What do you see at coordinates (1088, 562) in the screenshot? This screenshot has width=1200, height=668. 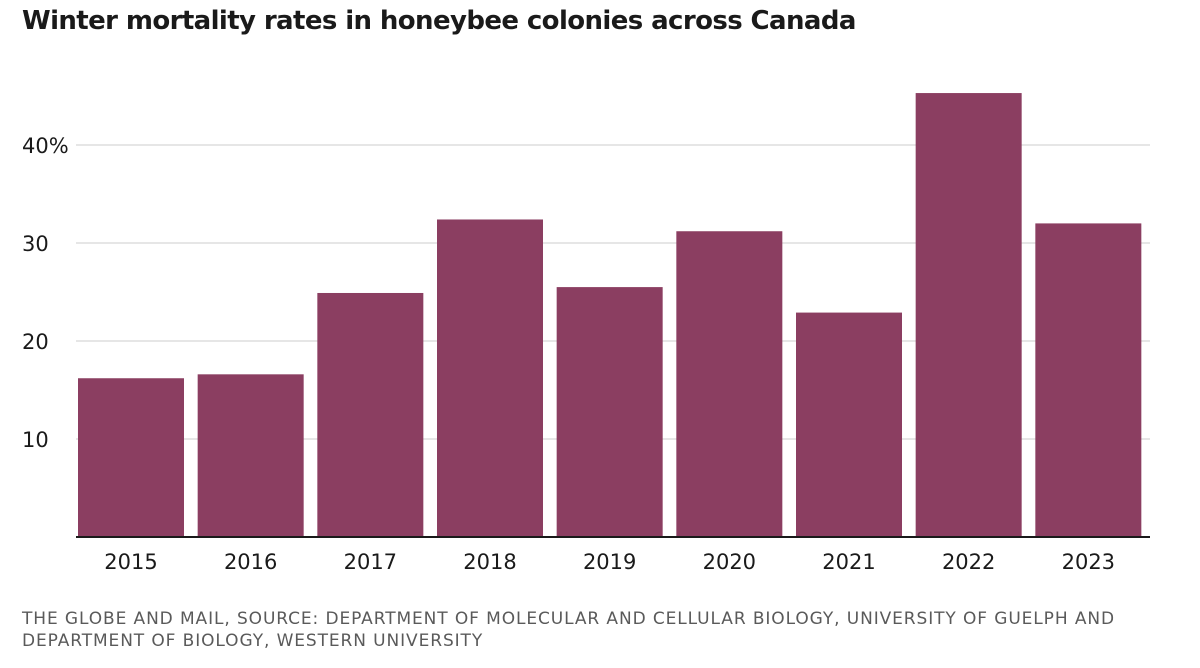 I see `x-tick-label: 2023` at bounding box center [1088, 562].